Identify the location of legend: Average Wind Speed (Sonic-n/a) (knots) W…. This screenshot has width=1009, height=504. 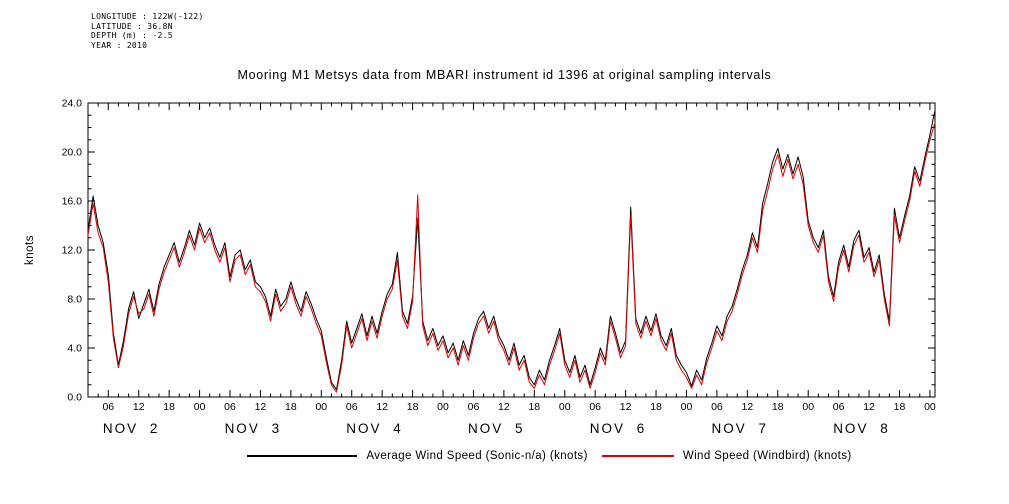
(549, 456).